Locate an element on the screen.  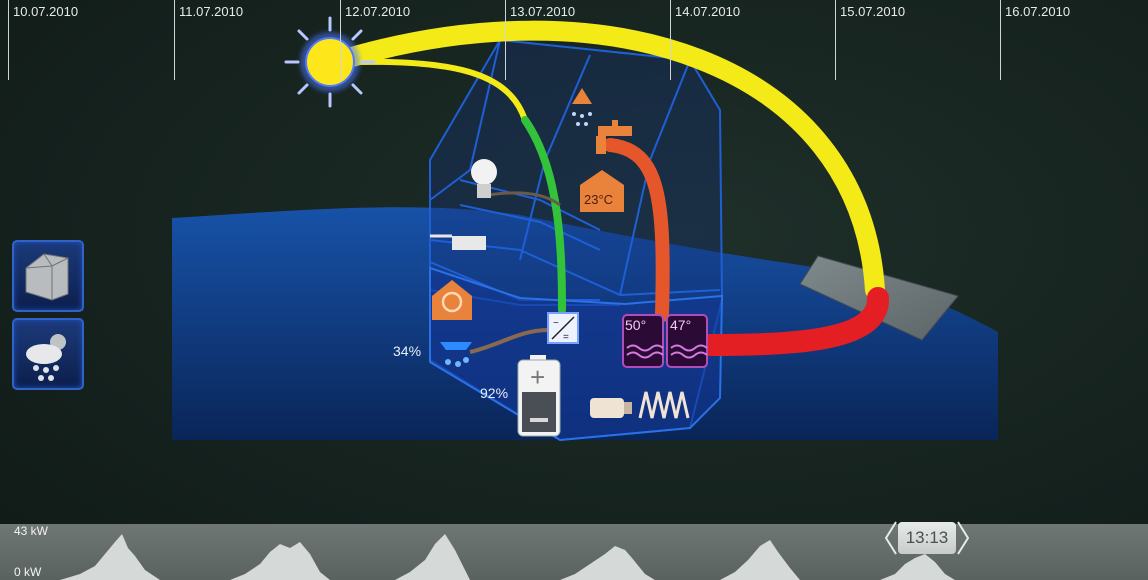
power-timeline-chart is located at coordinates (507, 557).